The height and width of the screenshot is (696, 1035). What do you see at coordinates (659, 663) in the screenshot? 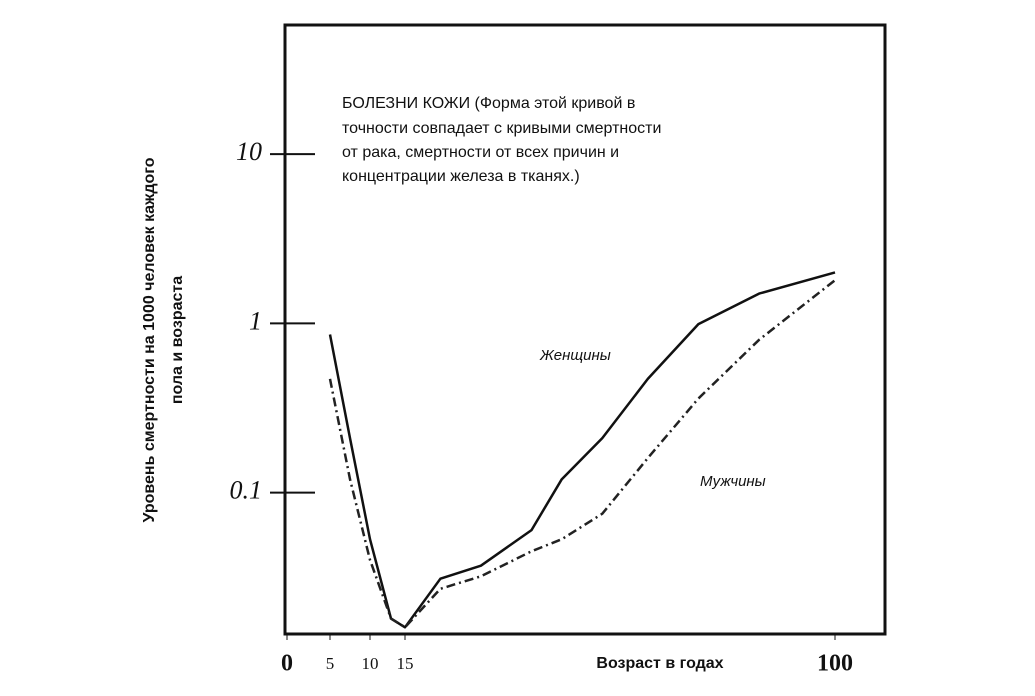
I see `x-axis-label: Возраст в годах` at bounding box center [659, 663].